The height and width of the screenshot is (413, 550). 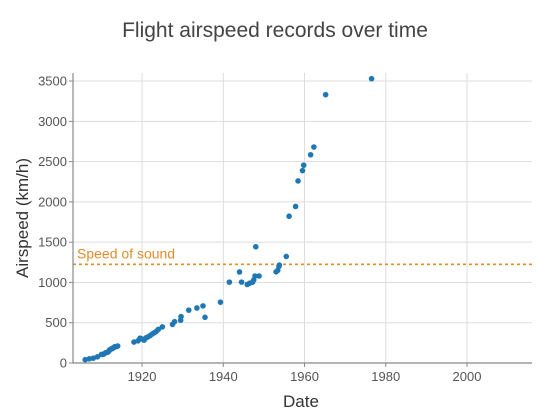 I want to click on x-tick-label: 2000, so click(x=467, y=376).